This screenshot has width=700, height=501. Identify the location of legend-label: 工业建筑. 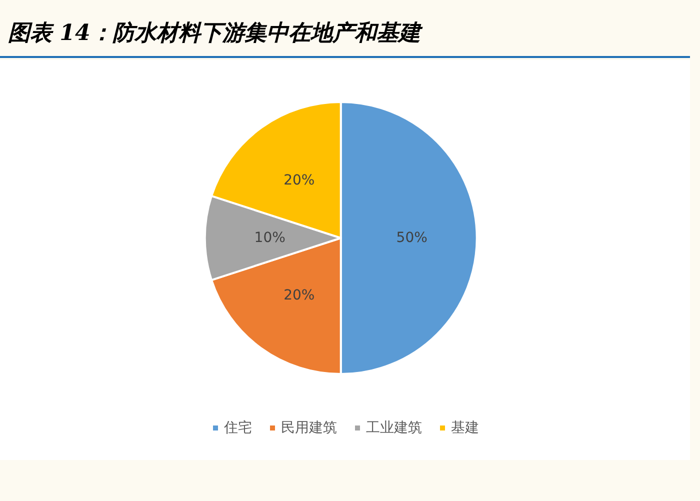
(394, 428).